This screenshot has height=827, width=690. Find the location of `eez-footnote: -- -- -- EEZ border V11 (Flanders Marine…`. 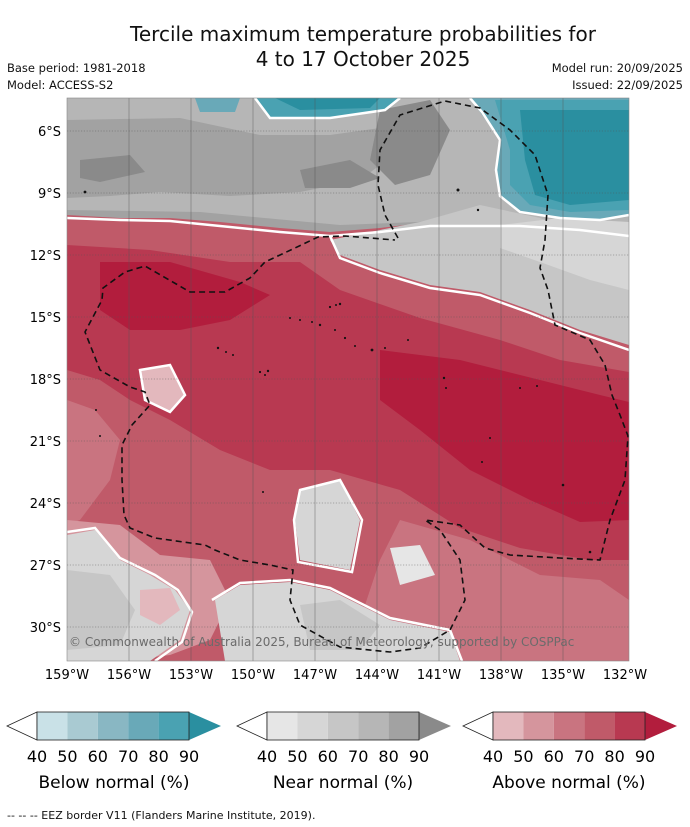

eez-footnote: -- -- -- EEZ border V11 (Flanders Marine… is located at coordinates (161, 815).